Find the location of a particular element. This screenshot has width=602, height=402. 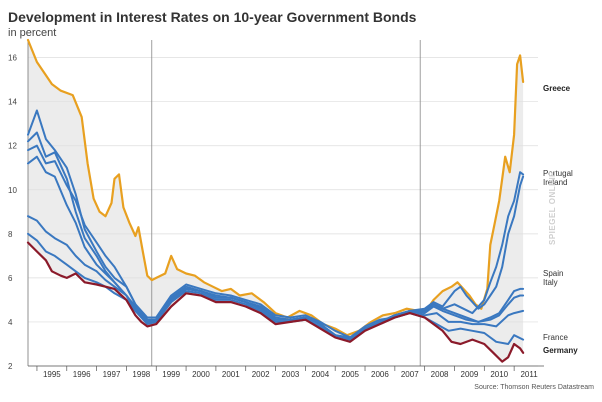

y-tick-label: 4 is located at coordinates (10, 322).